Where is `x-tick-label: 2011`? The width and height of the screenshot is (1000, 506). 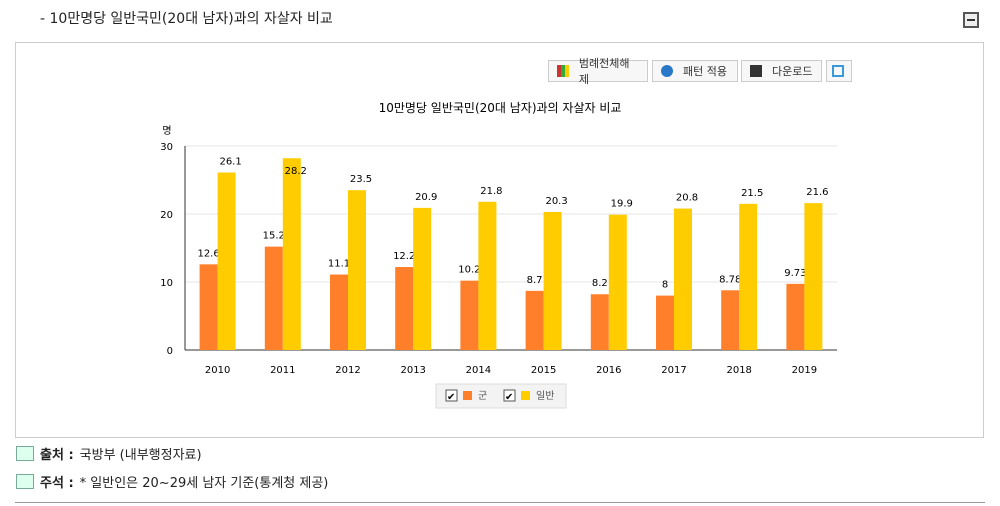 x-tick-label: 2011 is located at coordinates (282, 370).